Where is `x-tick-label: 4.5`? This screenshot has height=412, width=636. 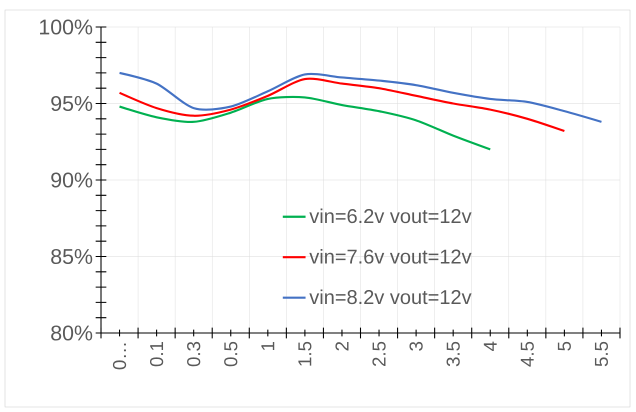 x-tick-label: 4.5 is located at coordinates (527, 354).